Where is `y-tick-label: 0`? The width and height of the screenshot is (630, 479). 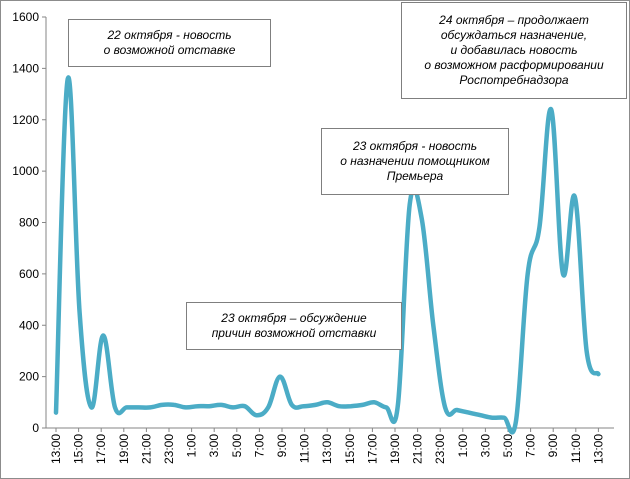
y-tick-label: 0 is located at coordinates (35, 428).